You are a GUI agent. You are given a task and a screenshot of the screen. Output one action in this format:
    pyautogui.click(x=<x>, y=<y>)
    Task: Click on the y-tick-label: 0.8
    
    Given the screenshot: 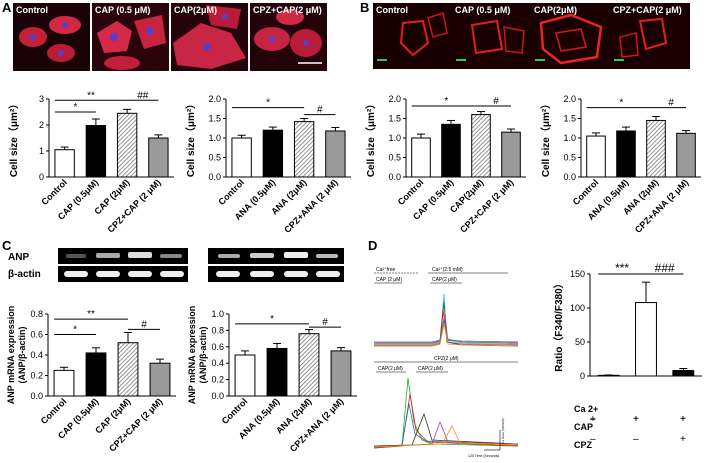 What is the action you would take?
    pyautogui.click(x=36, y=314)
    